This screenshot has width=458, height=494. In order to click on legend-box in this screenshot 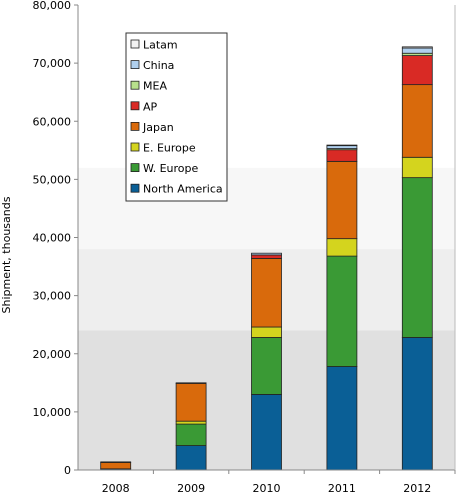, I will do `click(176, 117)`.